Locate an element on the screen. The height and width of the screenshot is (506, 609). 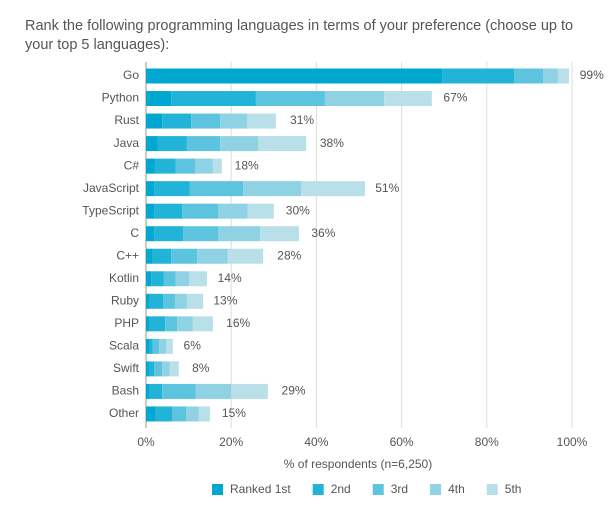
total-label: 30% is located at coordinates (298, 210).